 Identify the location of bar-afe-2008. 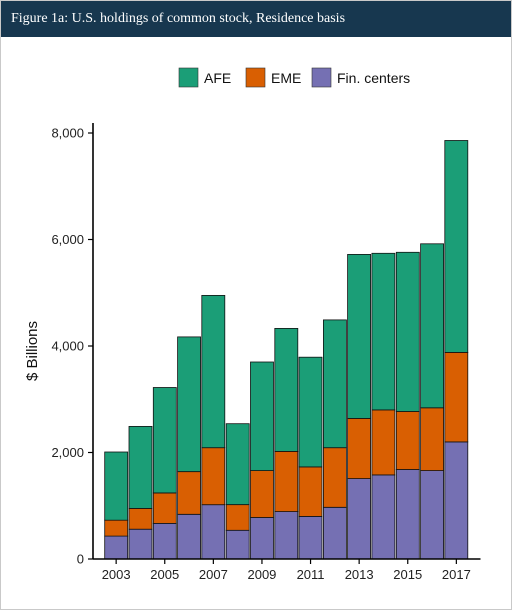
(237, 464).